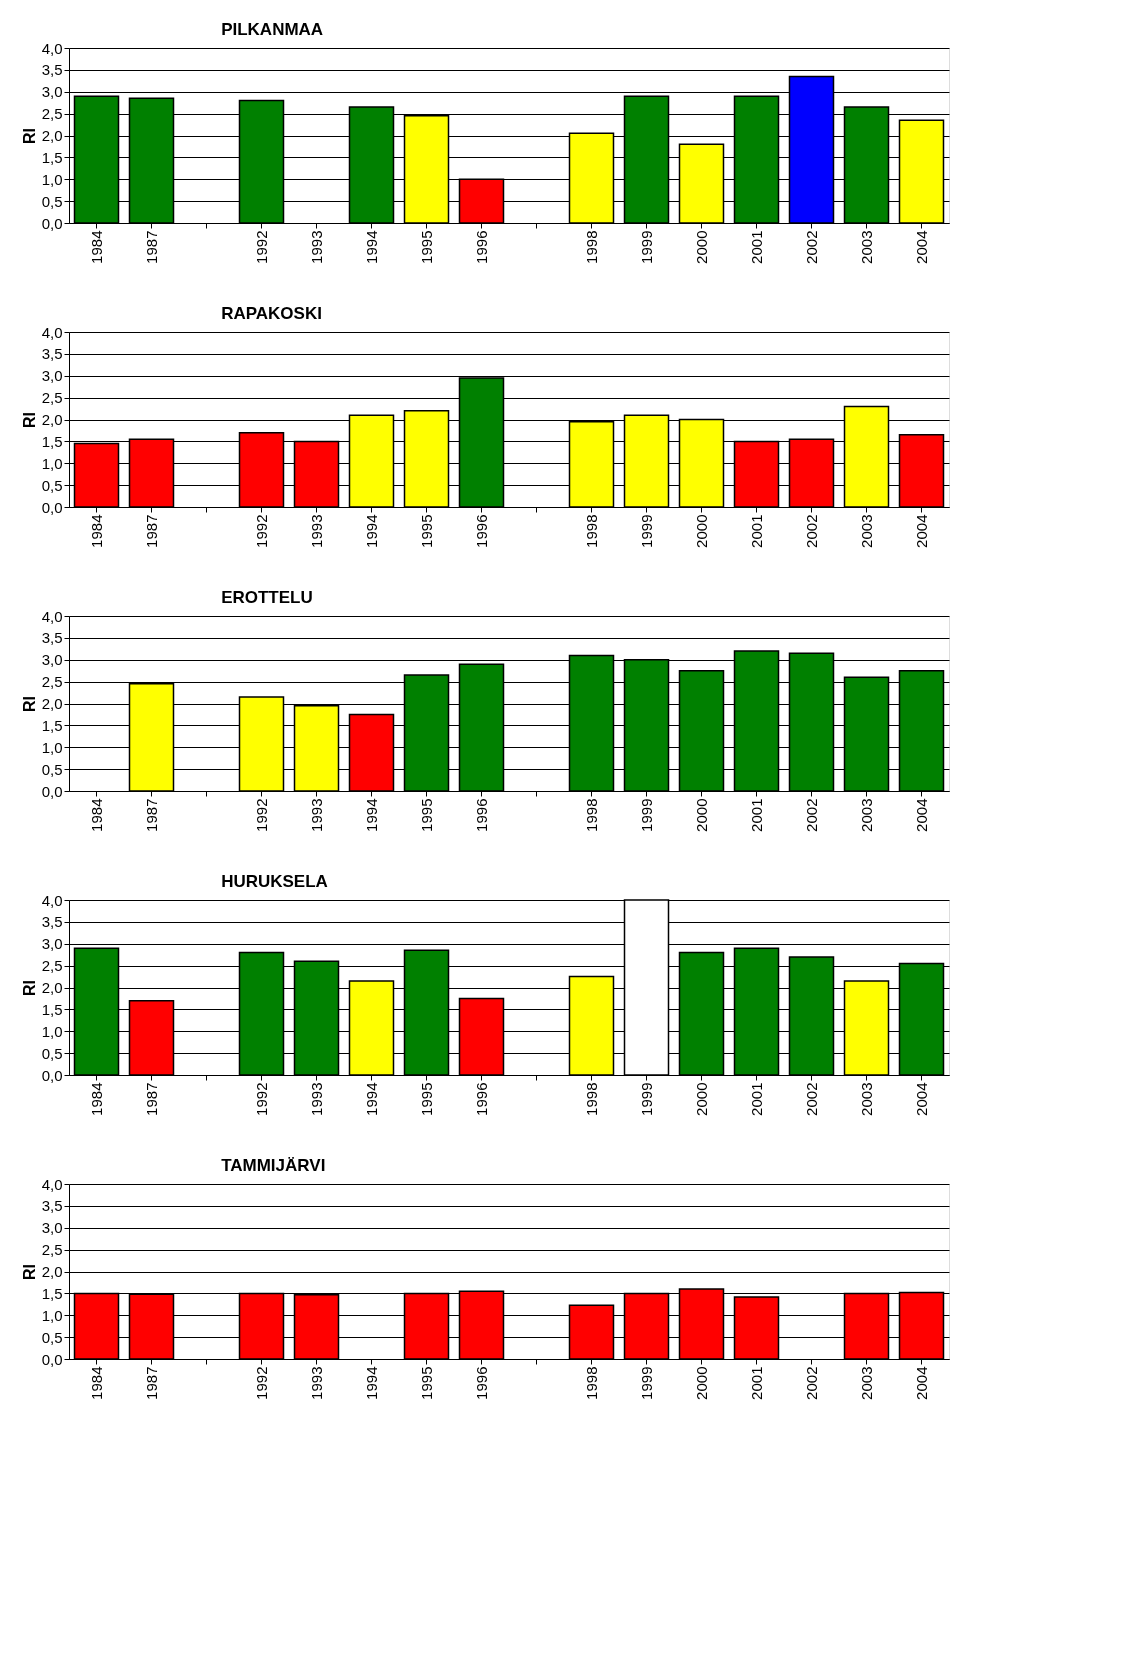 The image size is (1123, 1653). Describe the element at coordinates (273, 1165) in the screenshot. I see `chart-title: TAMMIJÄRVI` at that location.